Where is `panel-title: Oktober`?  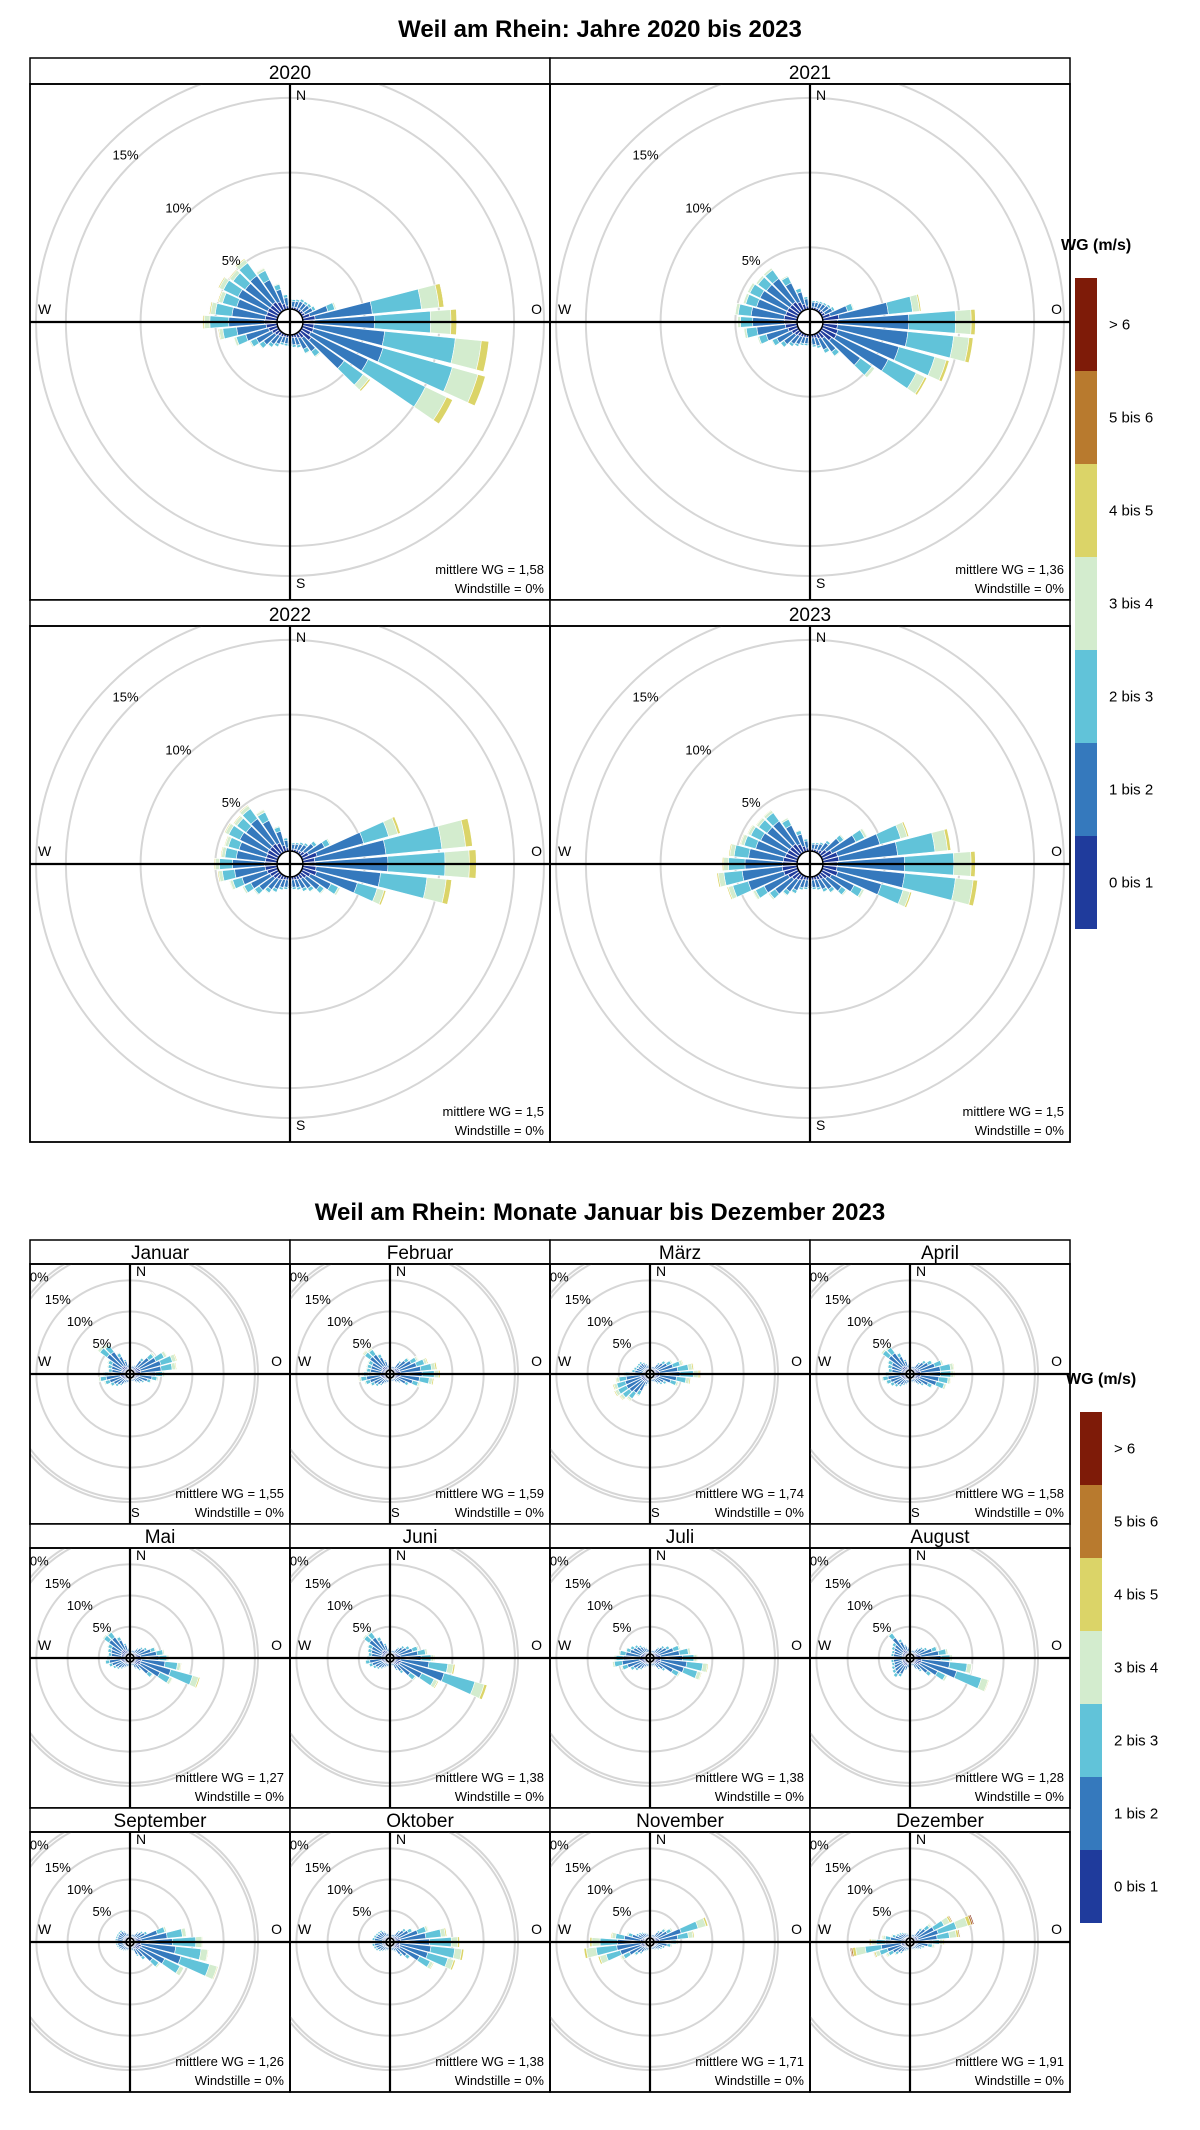
panel-title: Oktober is located at coordinates (420, 1821).